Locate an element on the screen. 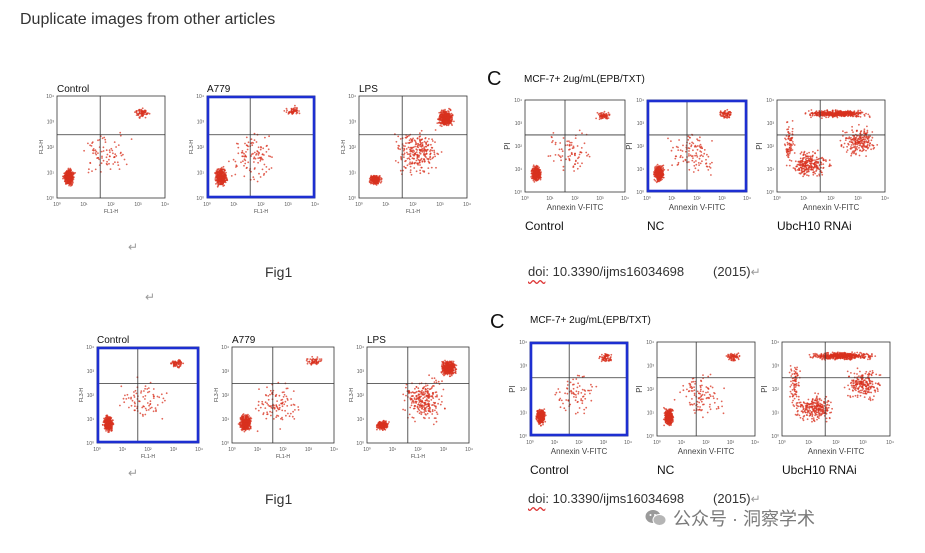  x-axis-title: FL1-H is located at coordinates (413, 212).